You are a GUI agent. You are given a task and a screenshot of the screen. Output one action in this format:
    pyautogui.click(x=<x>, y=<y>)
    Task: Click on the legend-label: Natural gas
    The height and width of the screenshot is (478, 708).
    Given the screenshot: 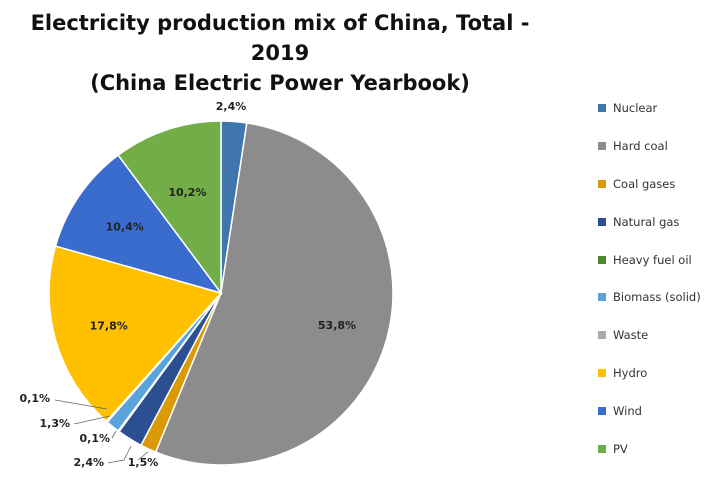 What is the action you would take?
    pyautogui.click(x=646, y=221)
    